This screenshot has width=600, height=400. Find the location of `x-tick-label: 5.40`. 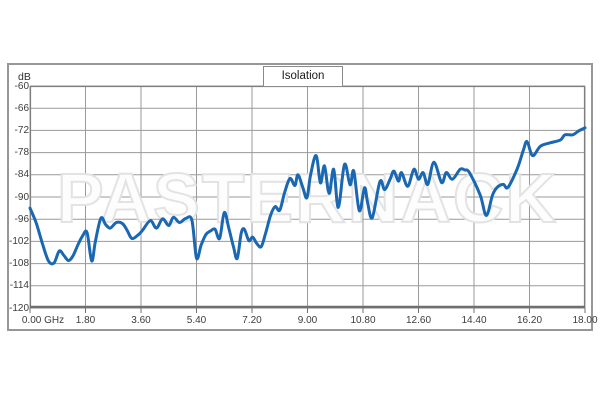

x-tick-label: 5.40 is located at coordinates (196, 320).